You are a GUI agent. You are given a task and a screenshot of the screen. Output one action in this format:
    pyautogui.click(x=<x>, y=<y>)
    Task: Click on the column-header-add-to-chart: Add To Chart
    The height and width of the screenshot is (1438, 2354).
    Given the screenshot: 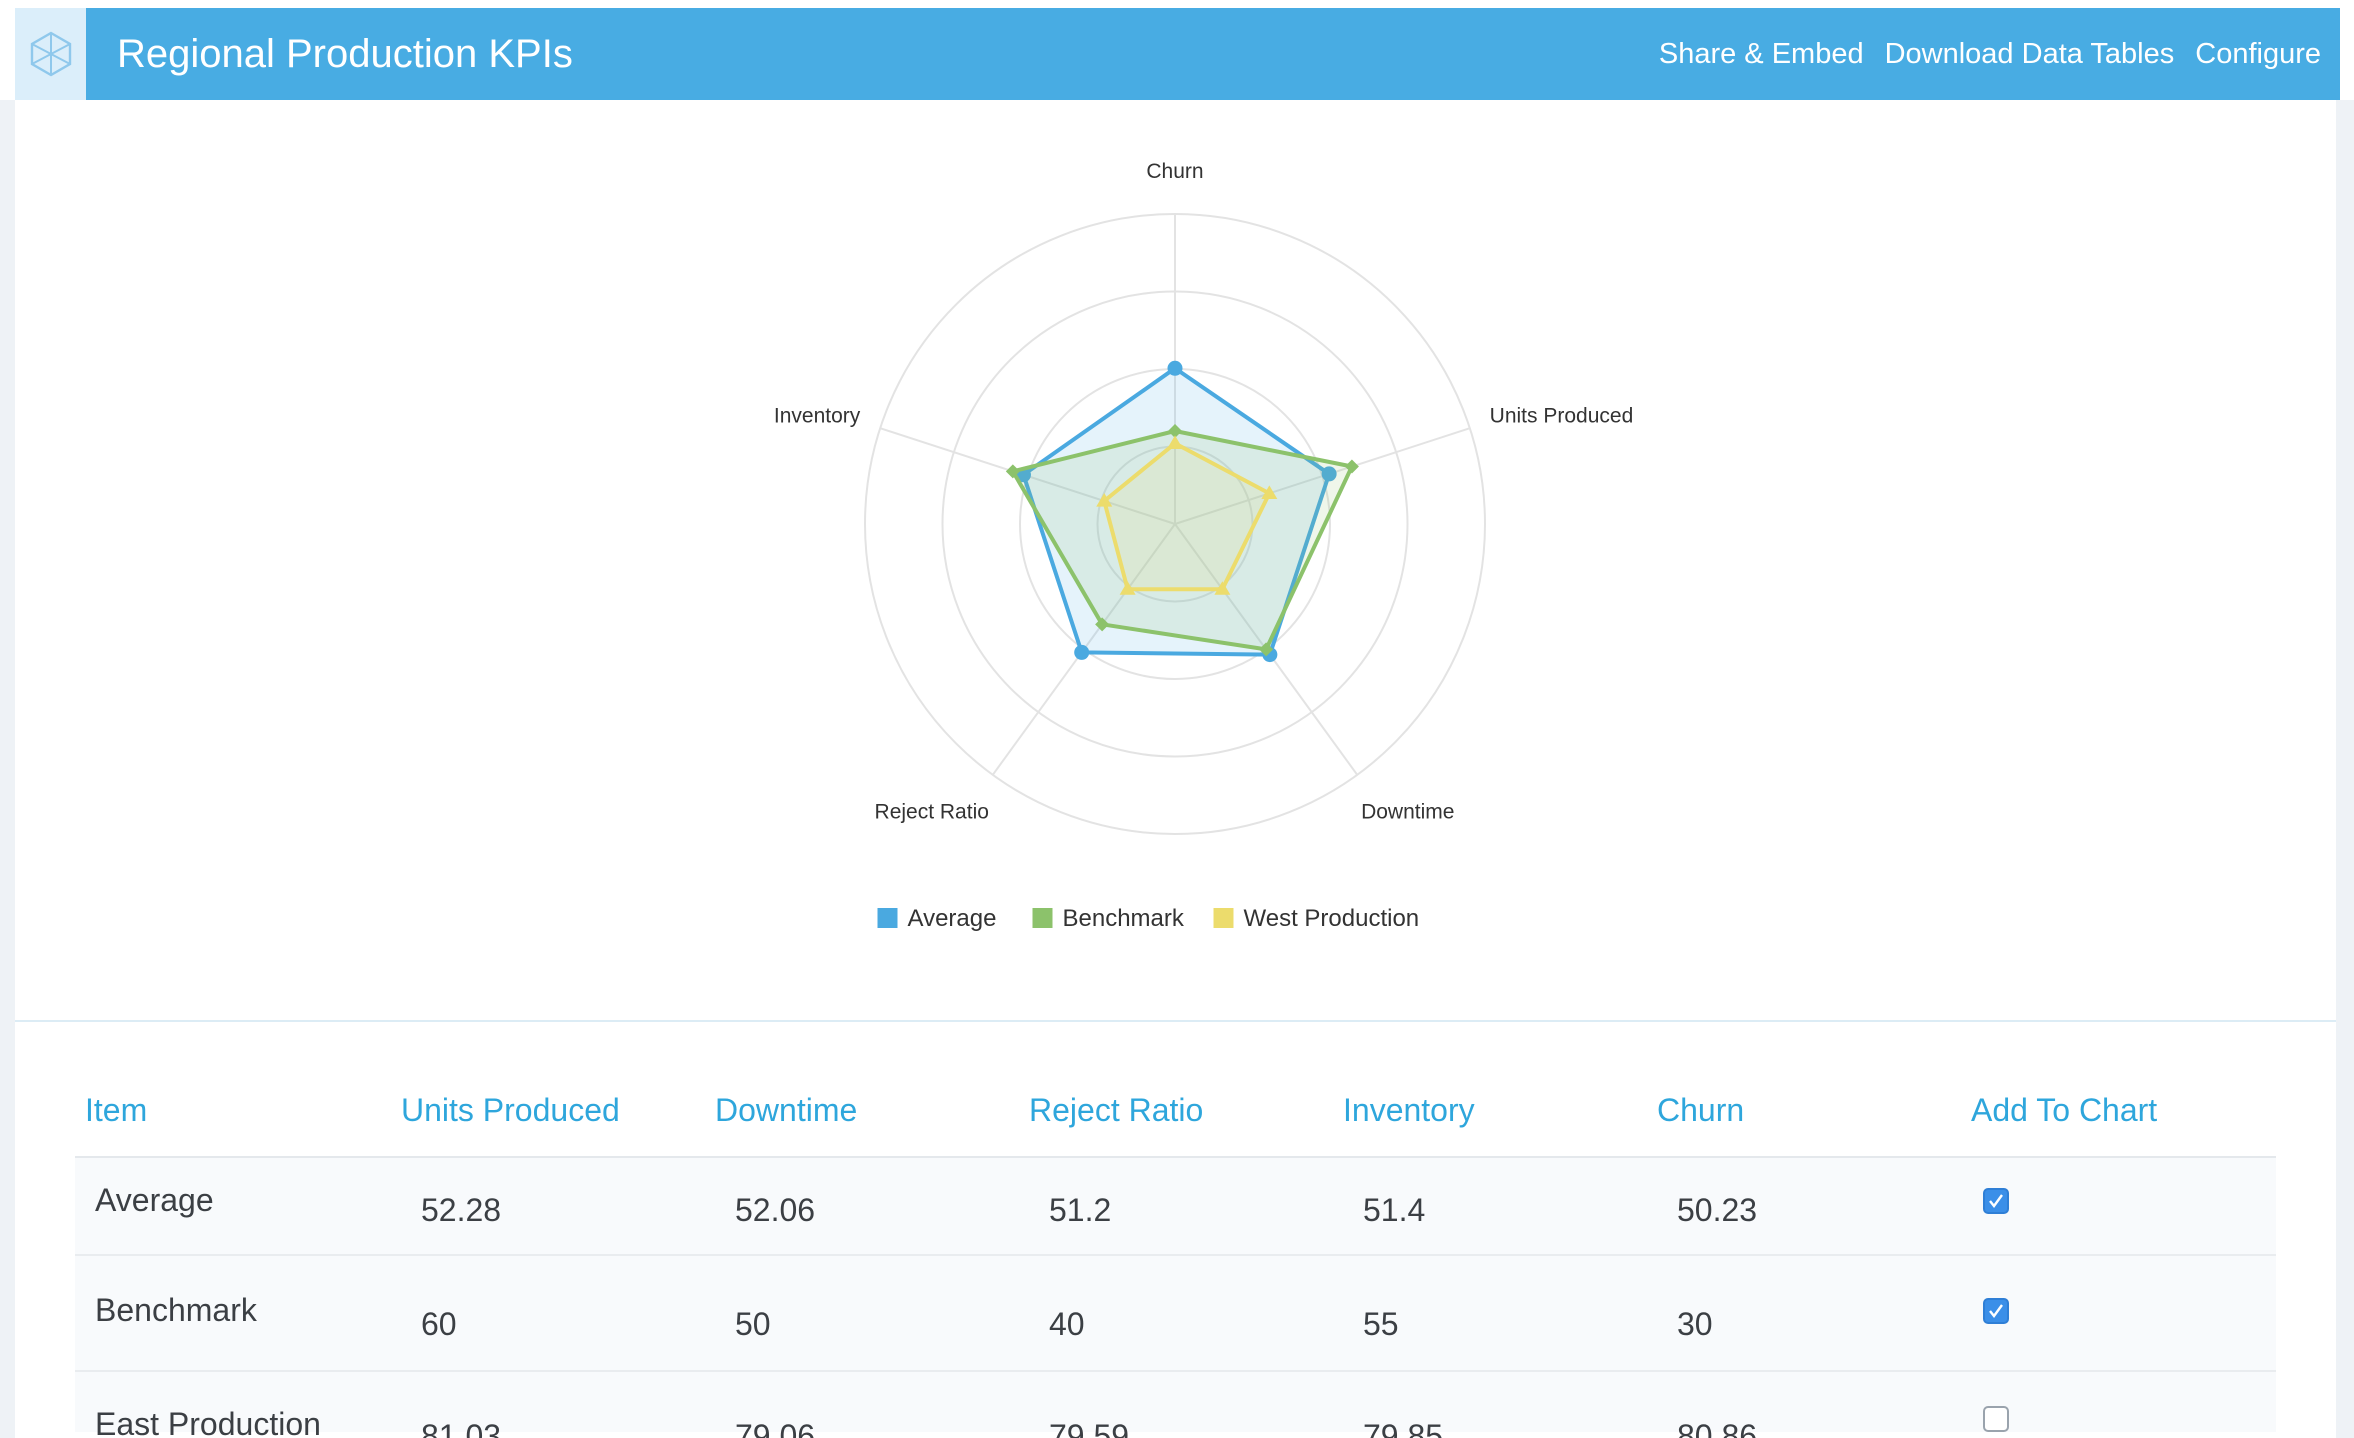 What is the action you would take?
    pyautogui.click(x=2064, y=1110)
    